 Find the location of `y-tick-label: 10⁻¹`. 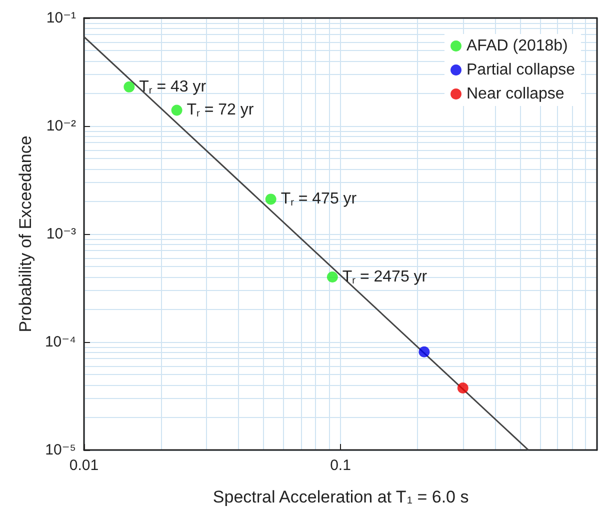

y-tick-label: 10⁻¹ is located at coordinates (61, 18).